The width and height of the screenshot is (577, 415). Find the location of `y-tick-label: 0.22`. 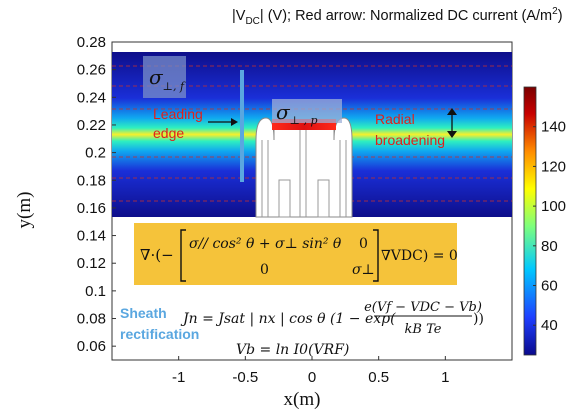

y-tick-label: 0.22 is located at coordinates (91, 125).